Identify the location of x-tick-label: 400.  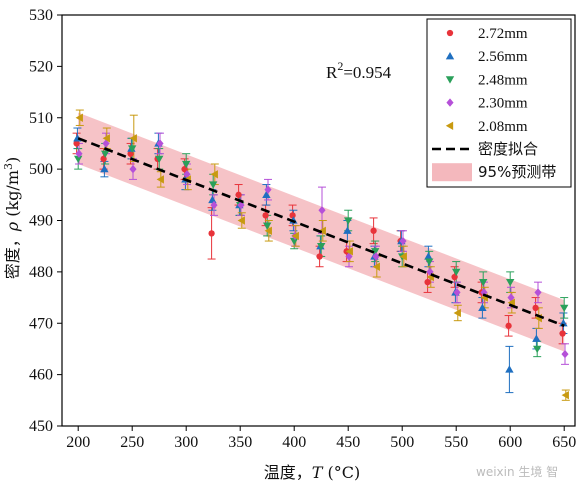
(294, 442).